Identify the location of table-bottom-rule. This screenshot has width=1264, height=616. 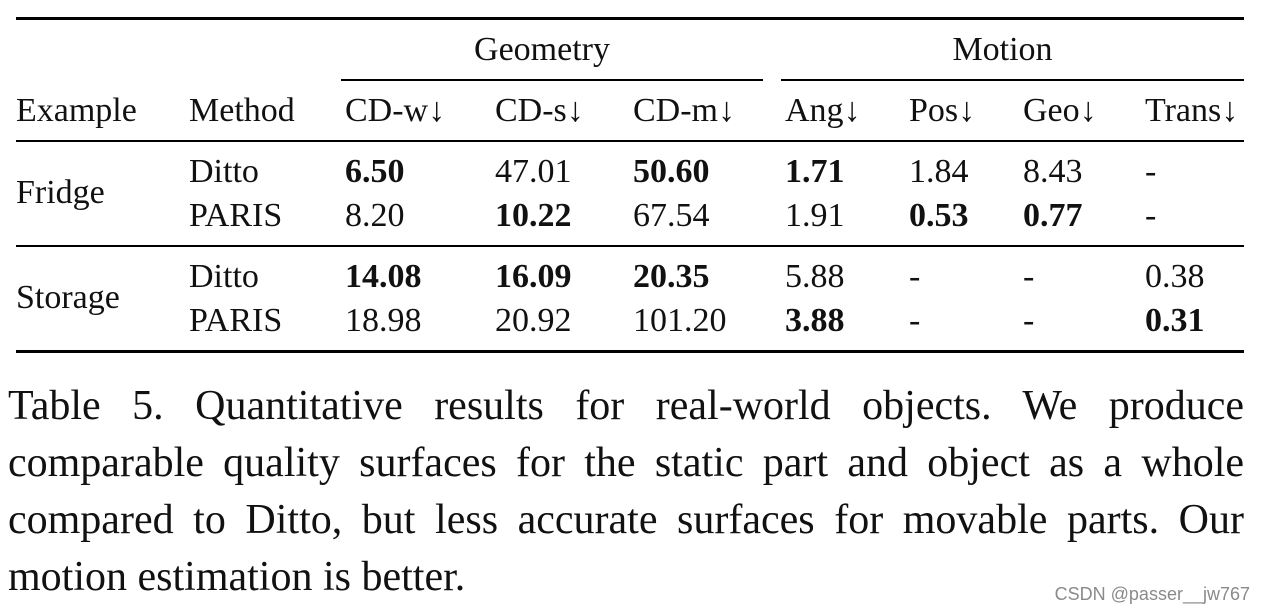
(630, 351).